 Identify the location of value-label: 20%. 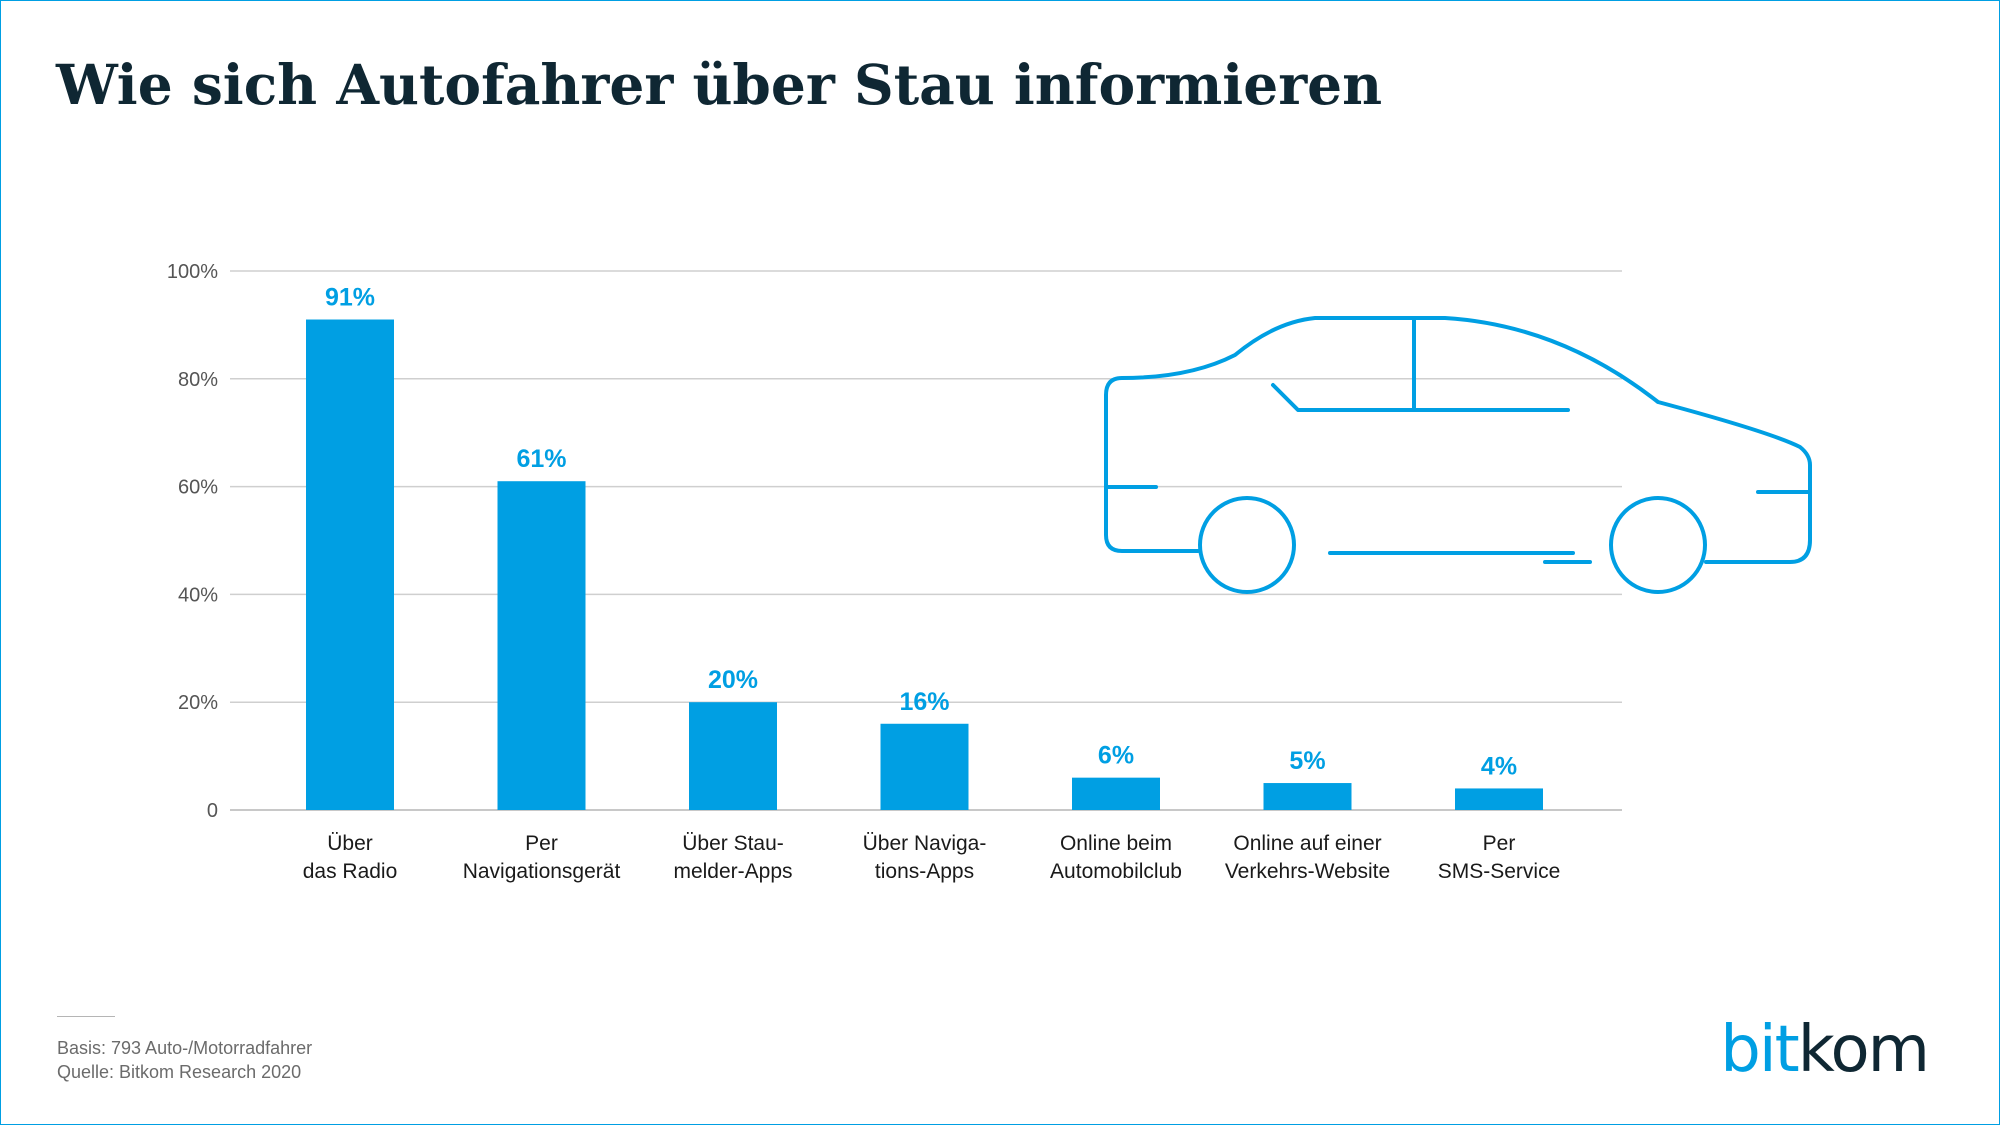
(733, 680).